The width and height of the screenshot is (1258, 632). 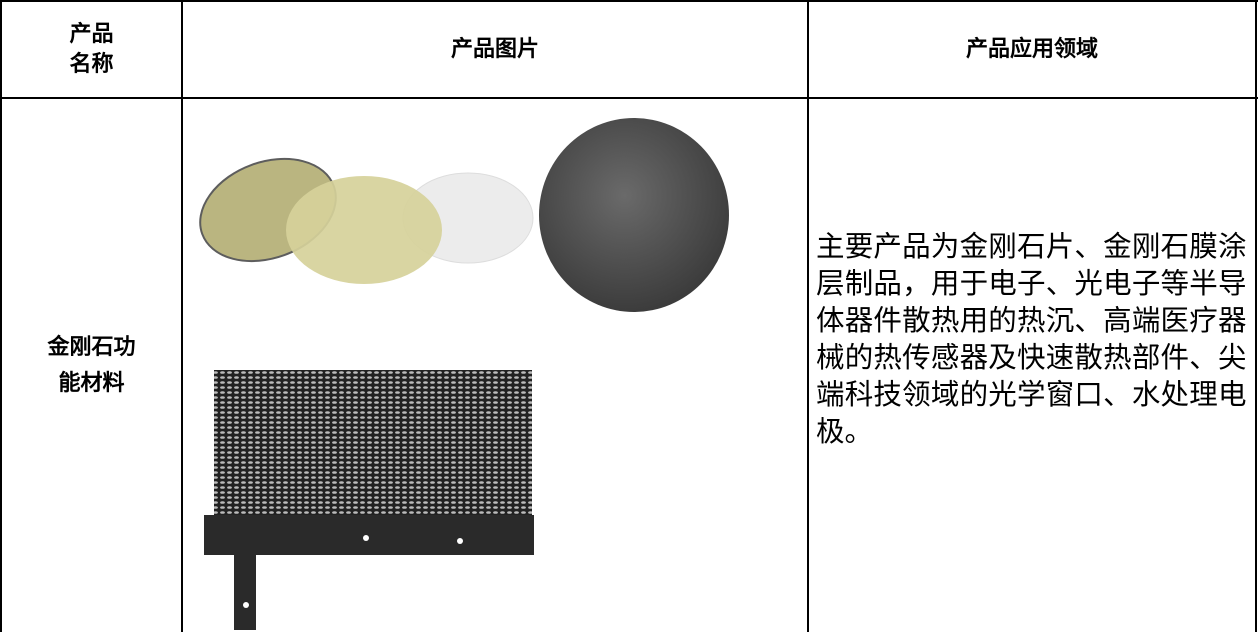 What do you see at coordinates (91, 365) in the screenshot?
I see `product-name: 金刚石功 能材料` at bounding box center [91, 365].